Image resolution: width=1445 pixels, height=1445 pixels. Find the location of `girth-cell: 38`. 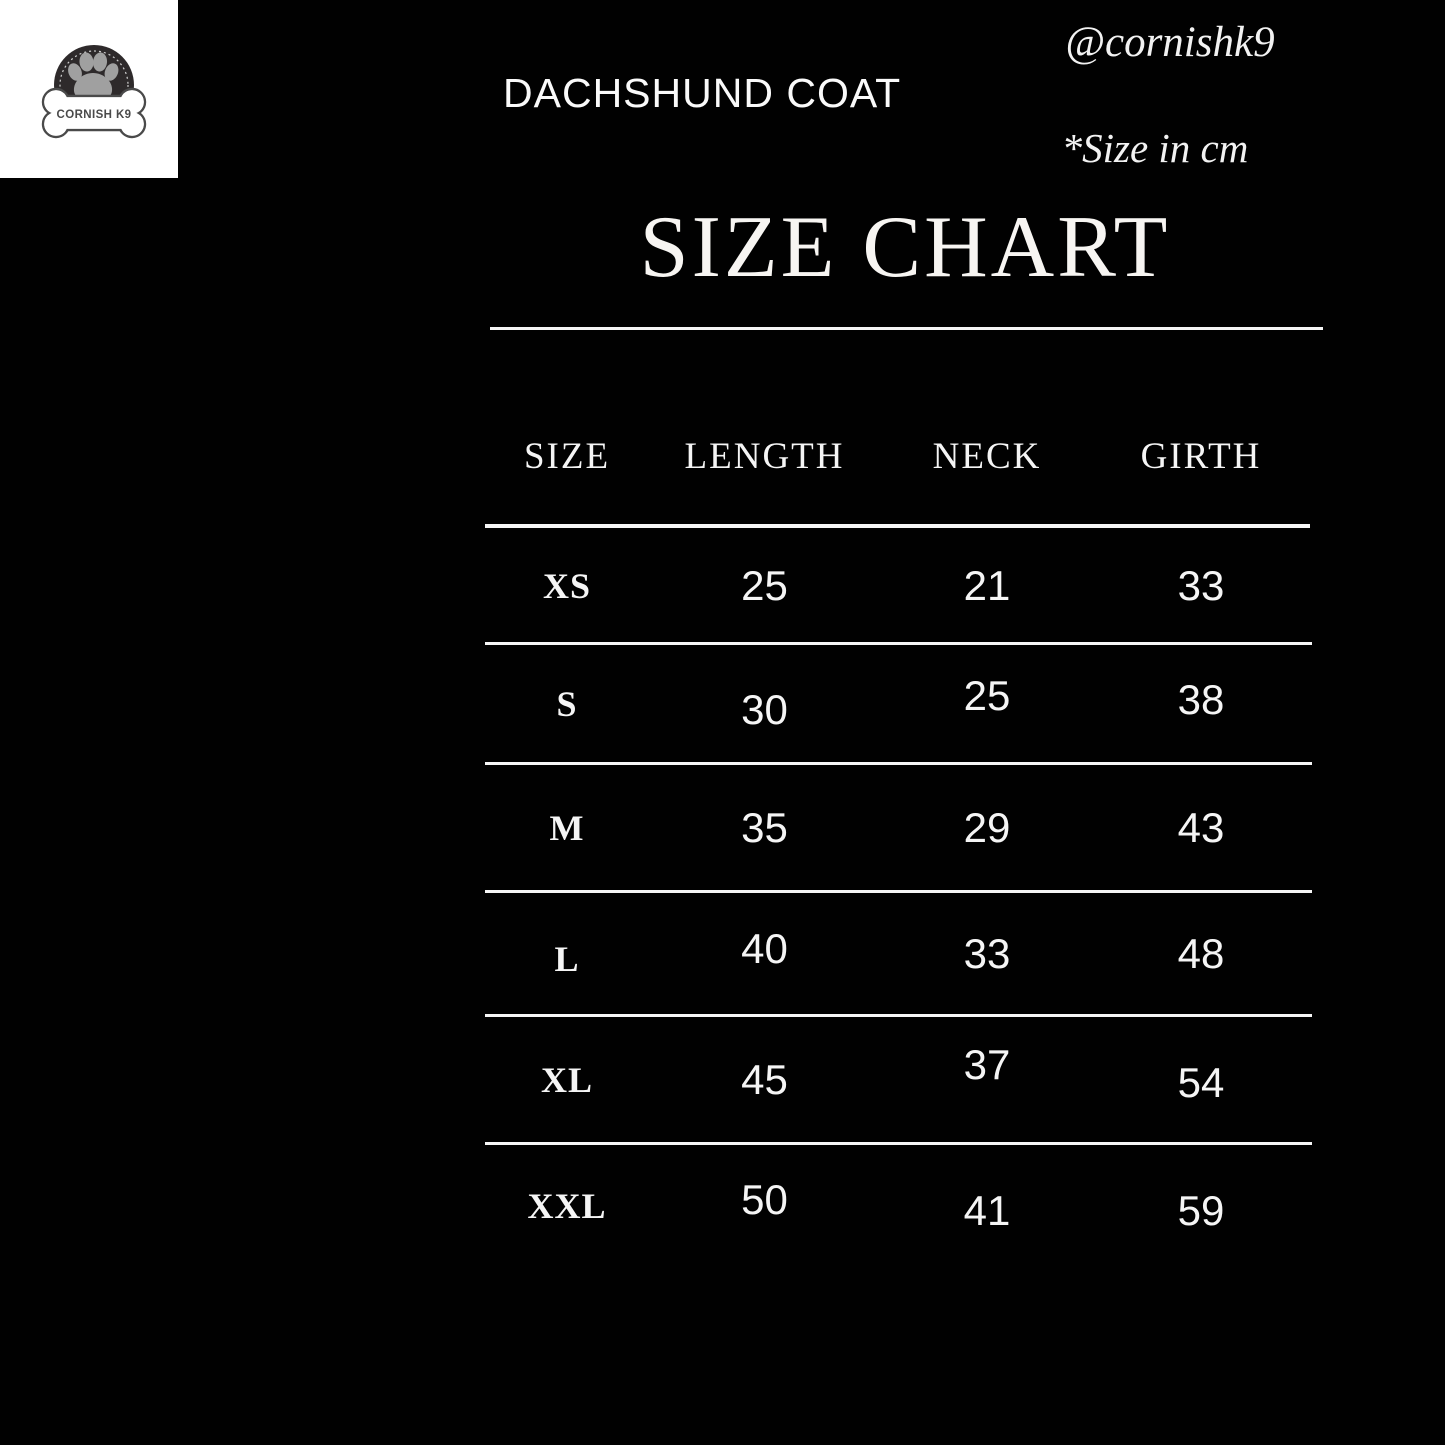

girth-cell: 38 is located at coordinates (1201, 699).